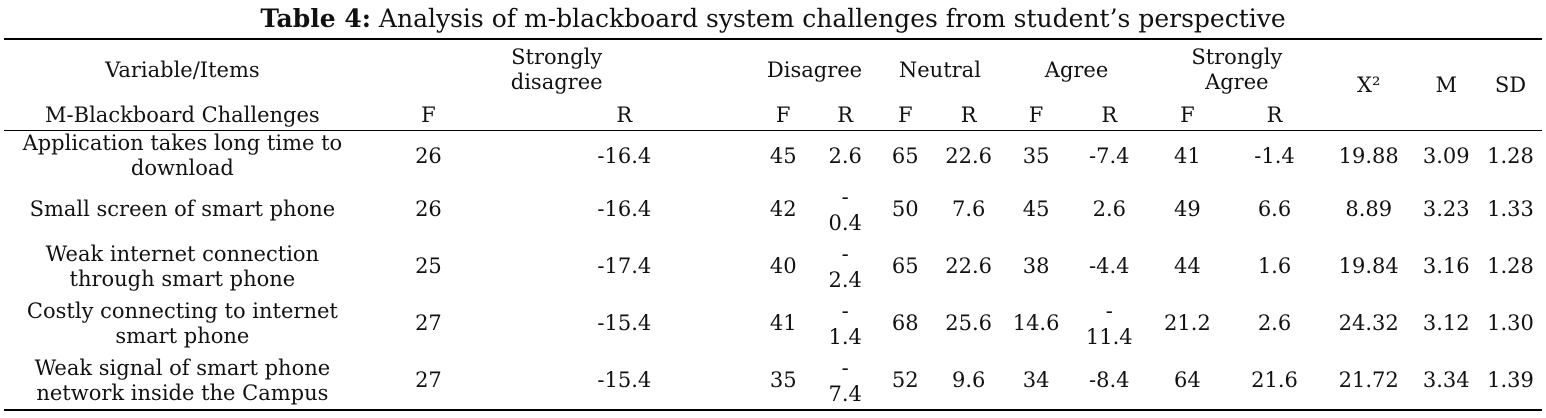 Image resolution: width=1546 pixels, height=418 pixels. I want to click on header-mean: M, so click(1446, 84).